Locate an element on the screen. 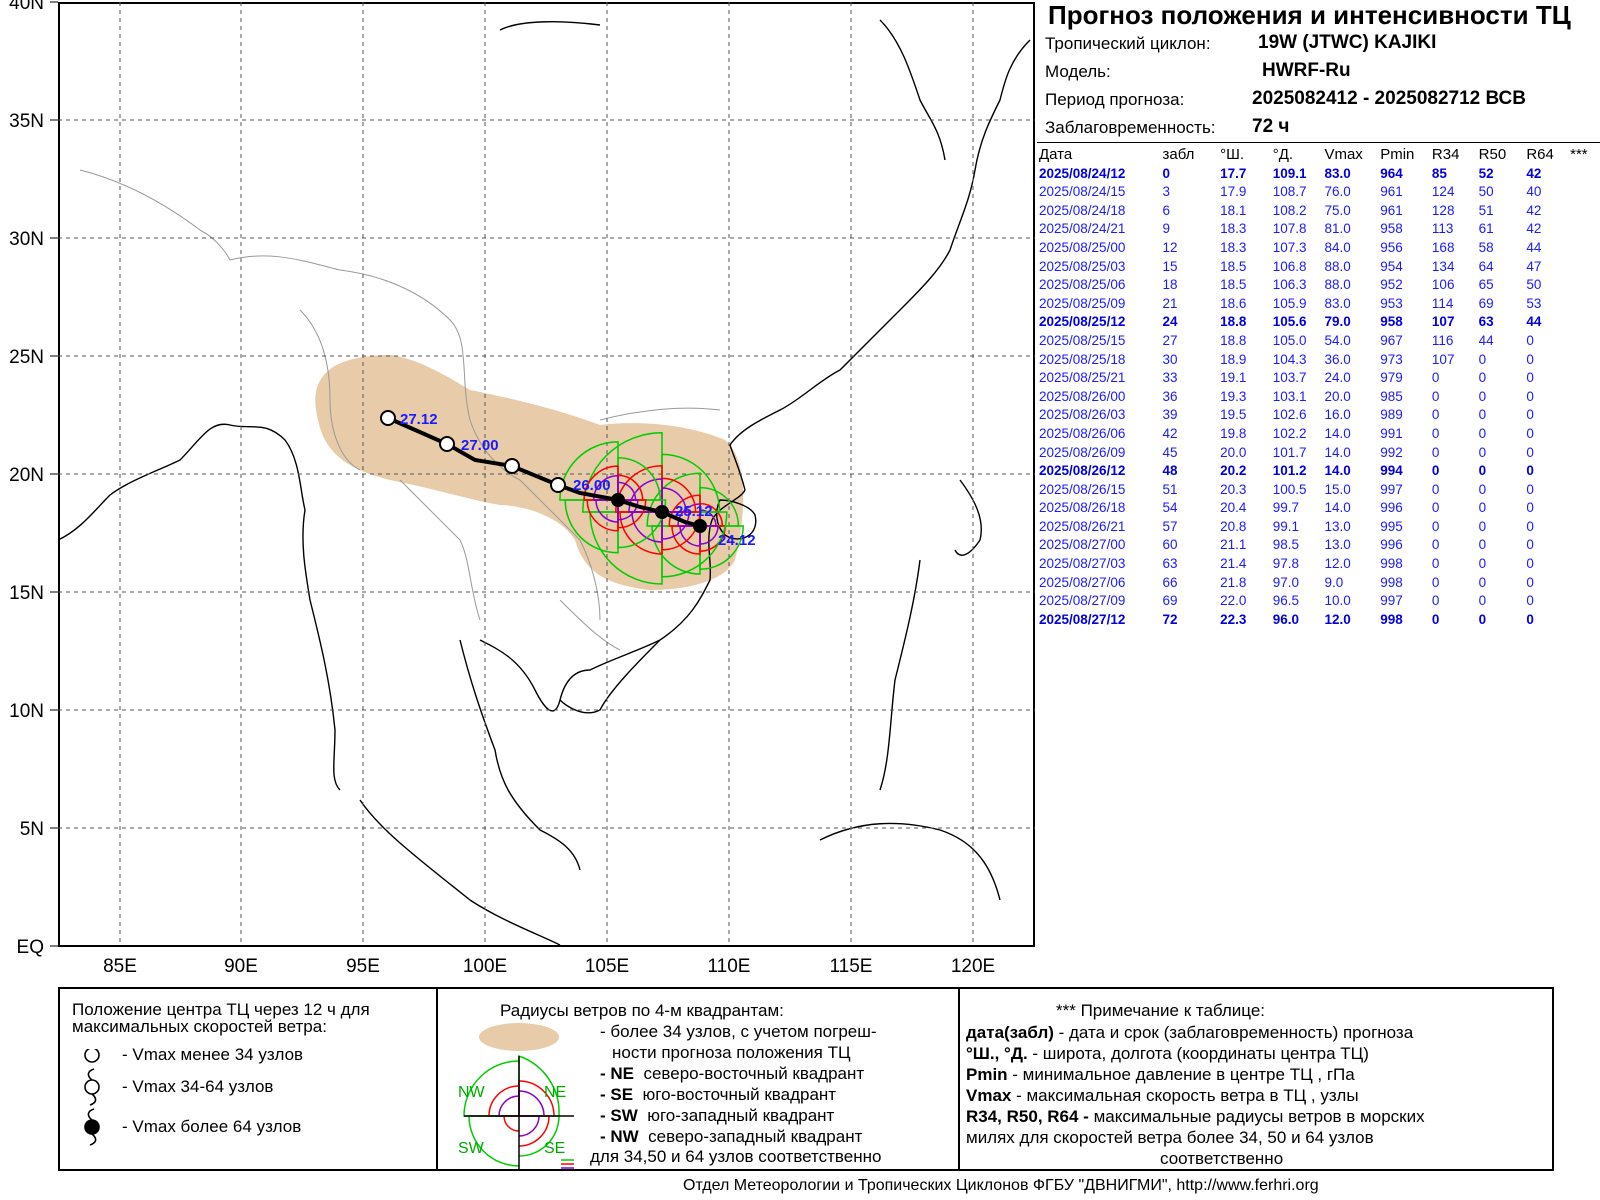 This screenshot has width=1600, height=1200. note-key: дата(забл) is located at coordinates (1010, 1032).